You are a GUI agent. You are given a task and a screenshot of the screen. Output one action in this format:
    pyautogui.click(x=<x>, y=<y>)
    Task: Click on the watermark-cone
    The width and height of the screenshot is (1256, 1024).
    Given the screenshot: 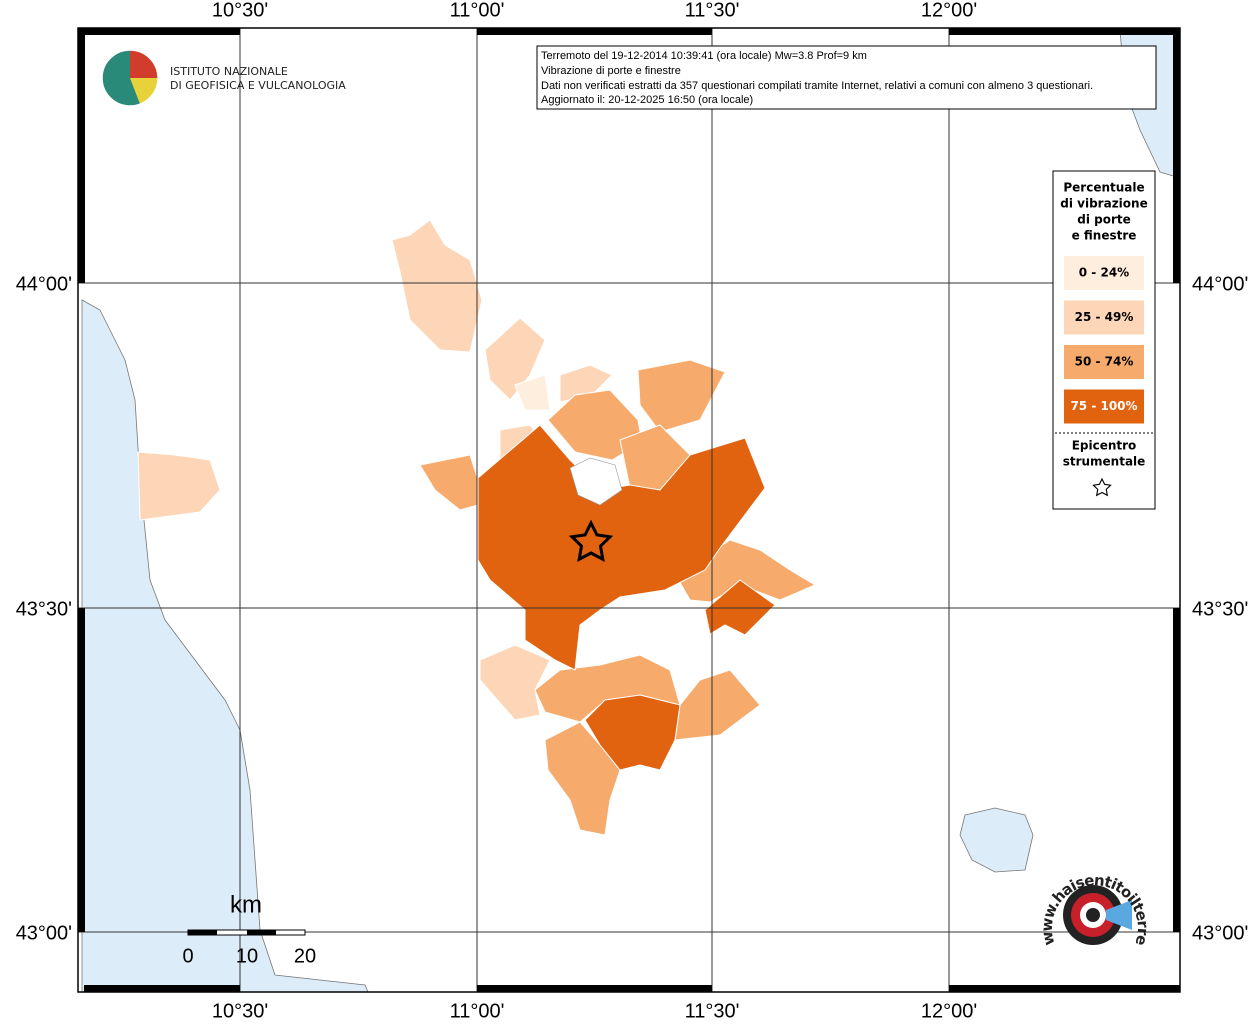 What is the action you would take?
    pyautogui.click(x=1119, y=915)
    